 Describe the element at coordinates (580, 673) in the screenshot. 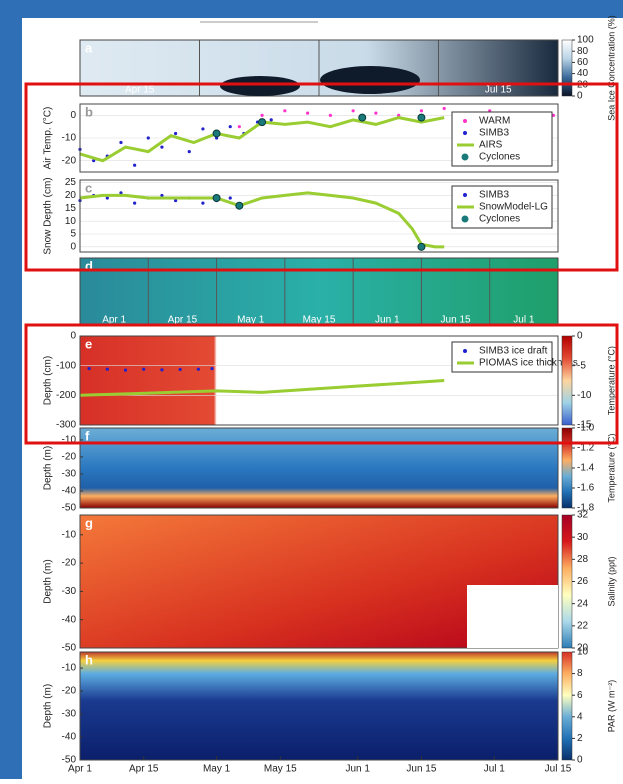

I see `colorbar-tick-label: 8` at that location.